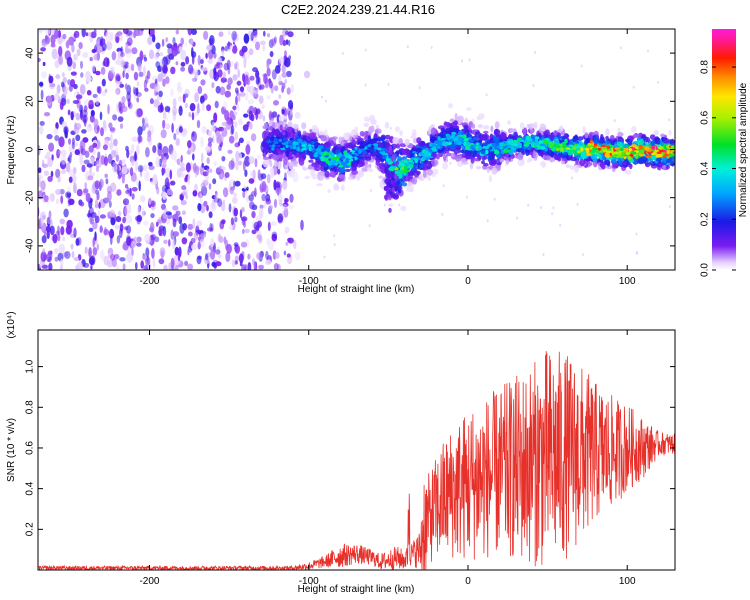  Describe the element at coordinates (705, 270) in the screenshot. I see `colorbar-tick-label: 0.0` at that location.